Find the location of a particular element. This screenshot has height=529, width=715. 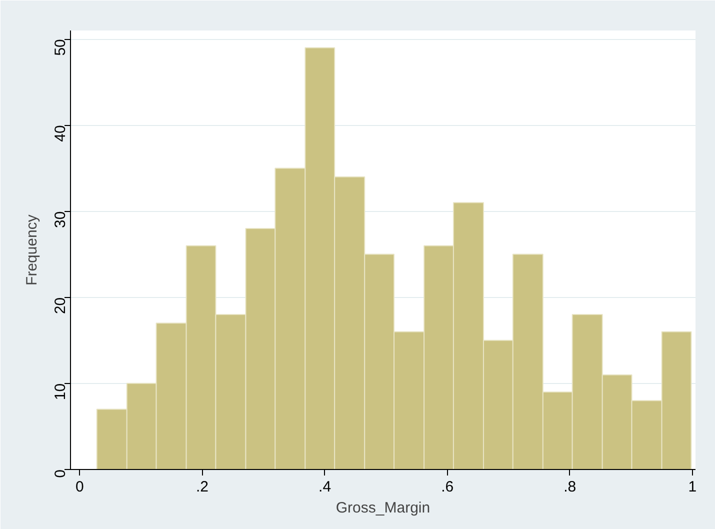

x-axis-title: Gross_Margin is located at coordinates (383, 508).